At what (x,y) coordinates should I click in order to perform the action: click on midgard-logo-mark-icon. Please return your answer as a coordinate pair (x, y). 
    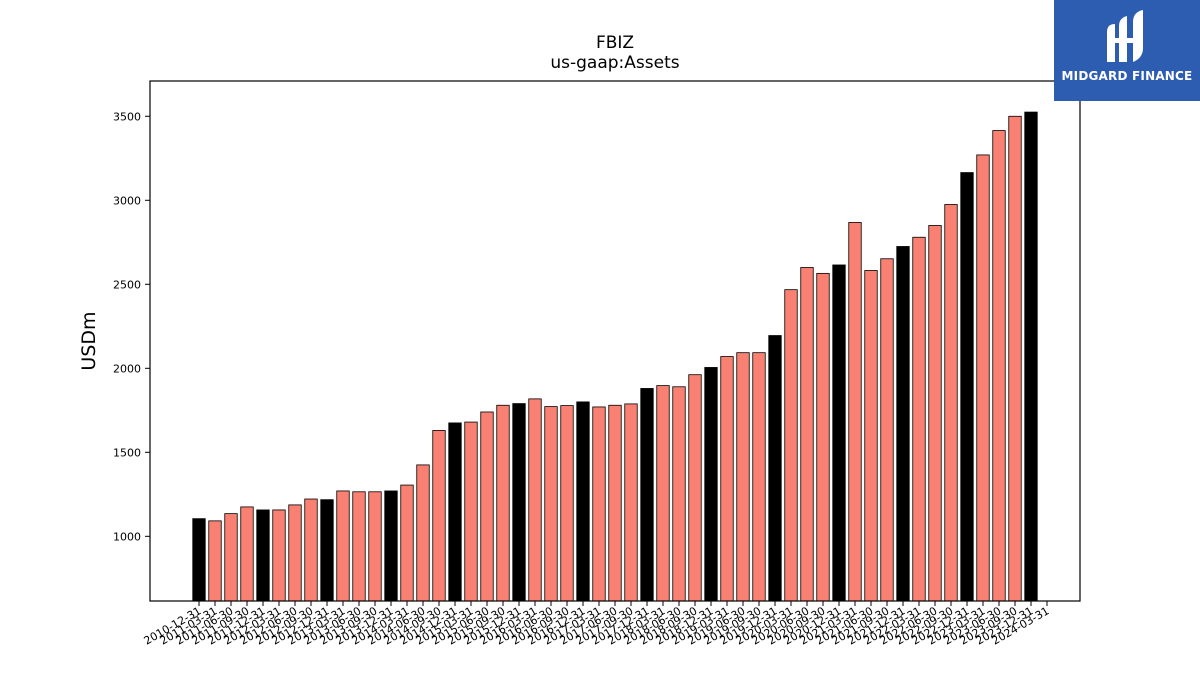
    Looking at the image, I should click on (1125, 36).